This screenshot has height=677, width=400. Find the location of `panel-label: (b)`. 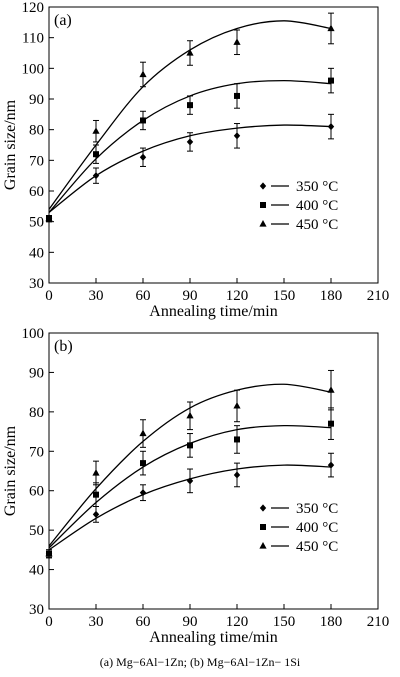

panel-label: (b) is located at coordinates (63, 346).